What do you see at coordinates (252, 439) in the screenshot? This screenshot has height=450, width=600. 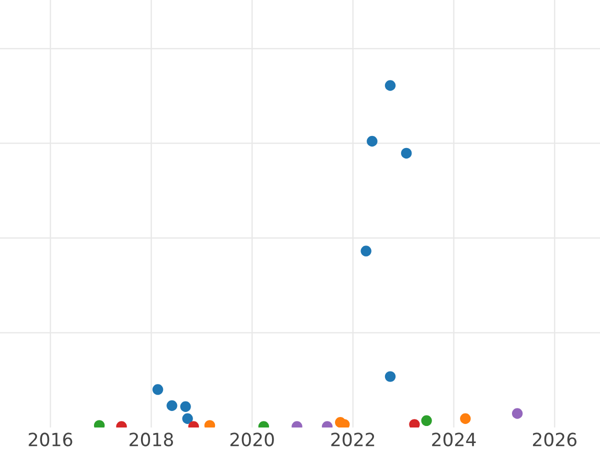 I see `x-tick-label: 2020` at bounding box center [252, 439].